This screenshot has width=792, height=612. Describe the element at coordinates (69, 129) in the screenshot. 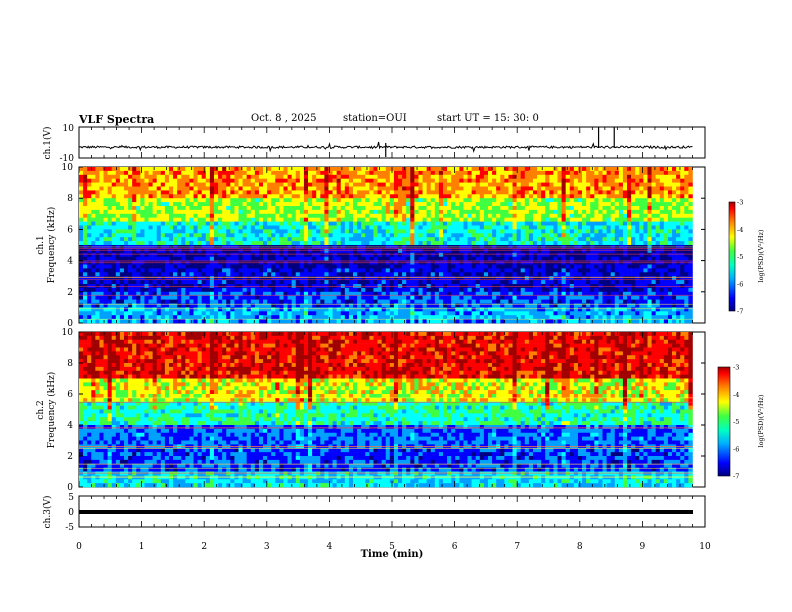

I see `ch1-ytick-top: 10` at that location.